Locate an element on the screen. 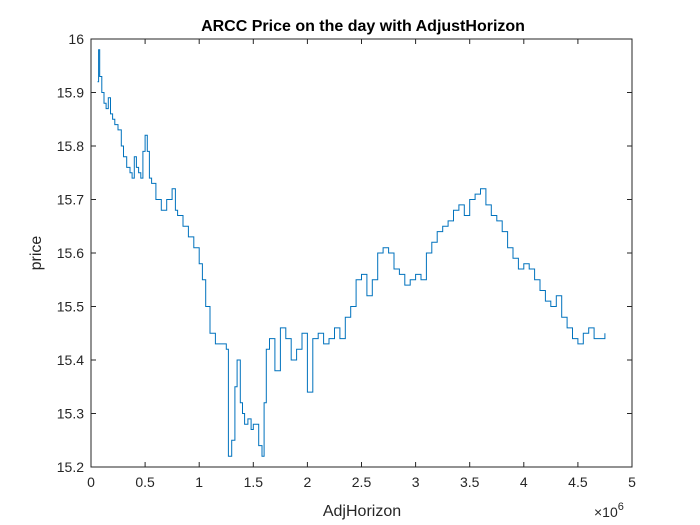  y-tick-label: 15.6 is located at coordinates (70, 253).